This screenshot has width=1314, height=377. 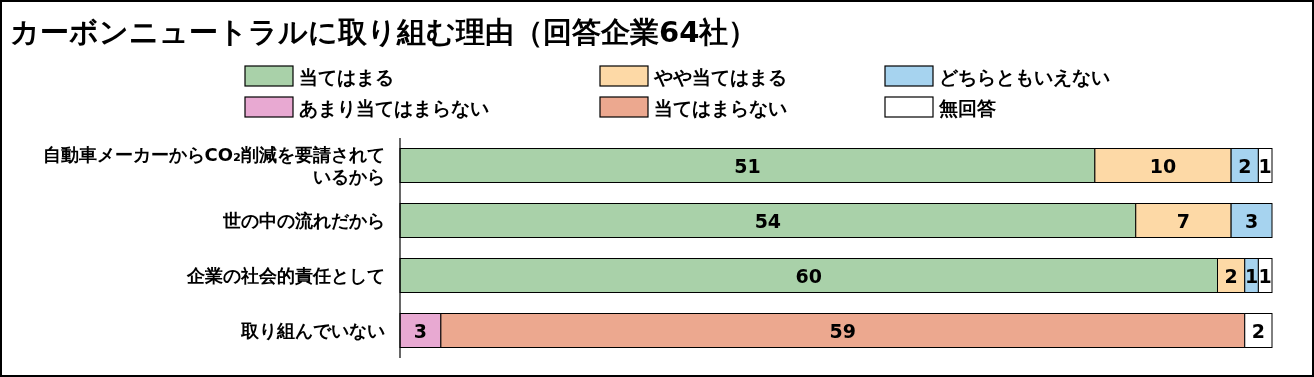 I want to click on data-label: 54, so click(x=768, y=220).